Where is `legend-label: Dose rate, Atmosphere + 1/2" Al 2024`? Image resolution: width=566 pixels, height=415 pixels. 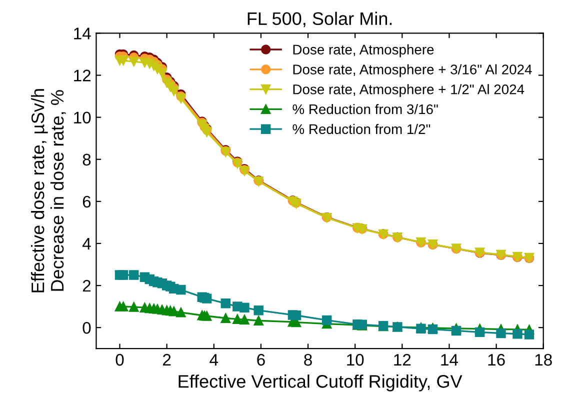 legend-label: Dose rate, Atmosphere + 1/2" Al 2024 is located at coordinates (408, 91).